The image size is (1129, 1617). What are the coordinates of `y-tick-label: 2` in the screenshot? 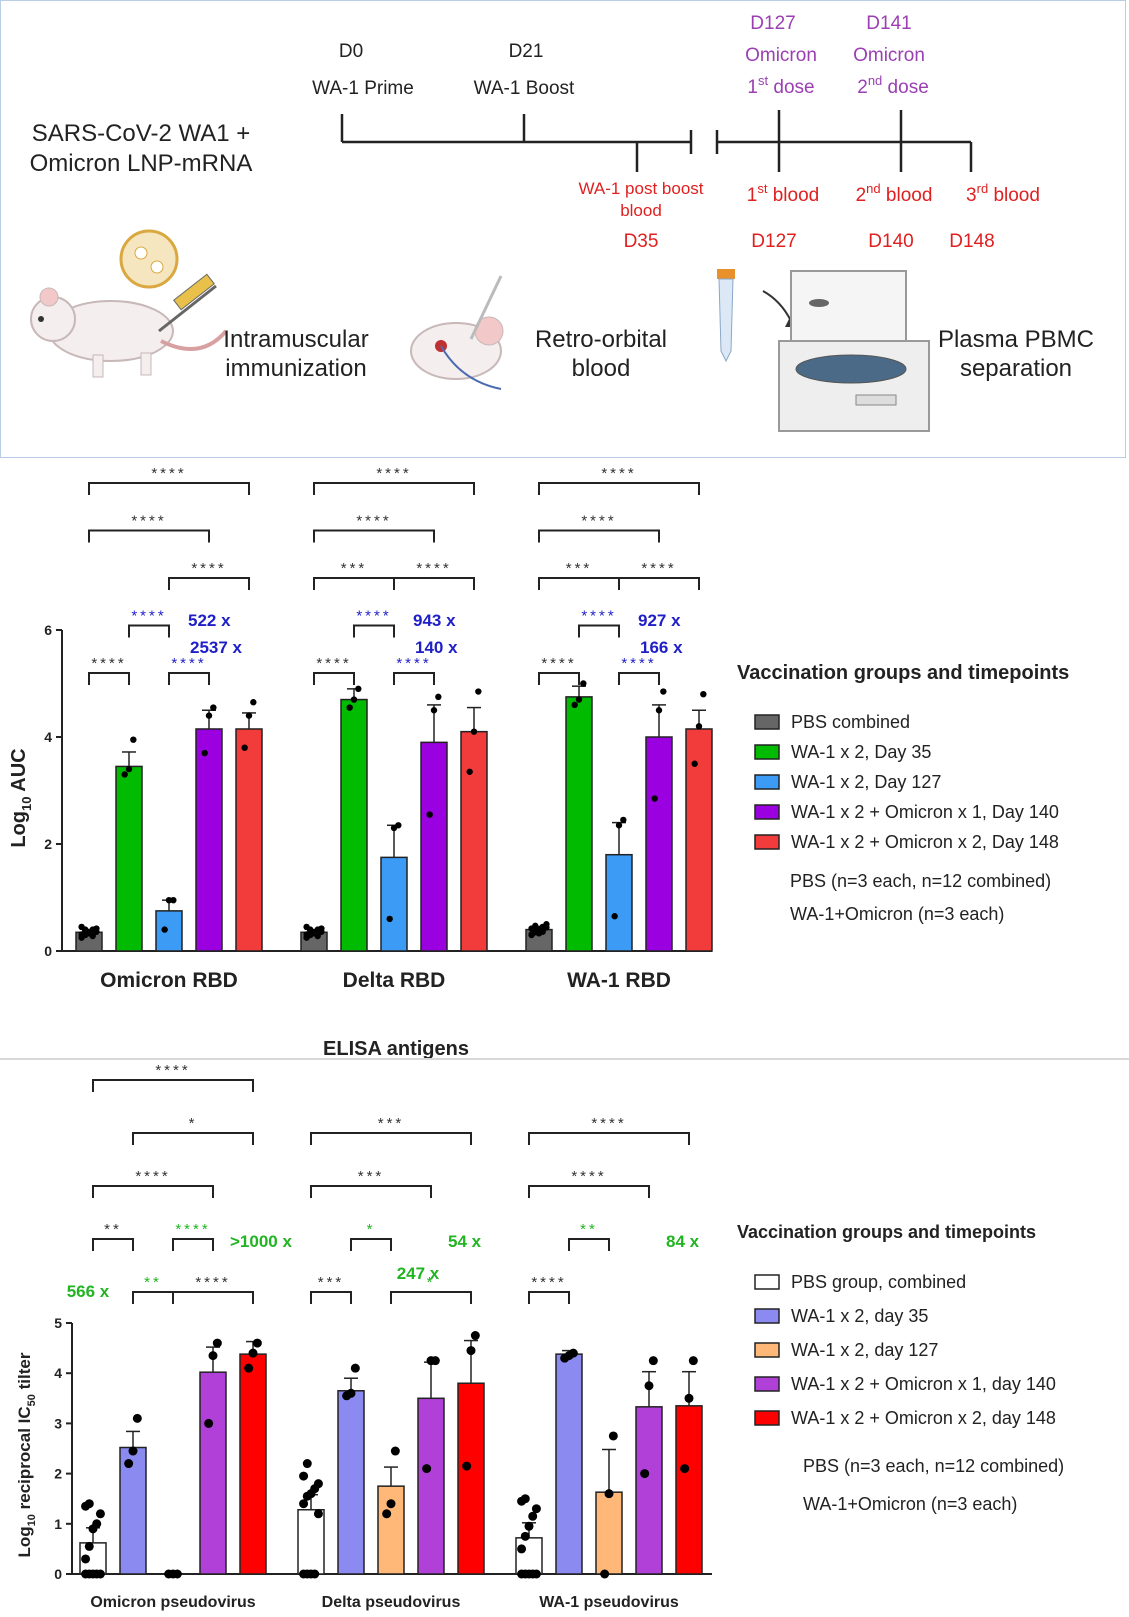 It's located at (48, 844).